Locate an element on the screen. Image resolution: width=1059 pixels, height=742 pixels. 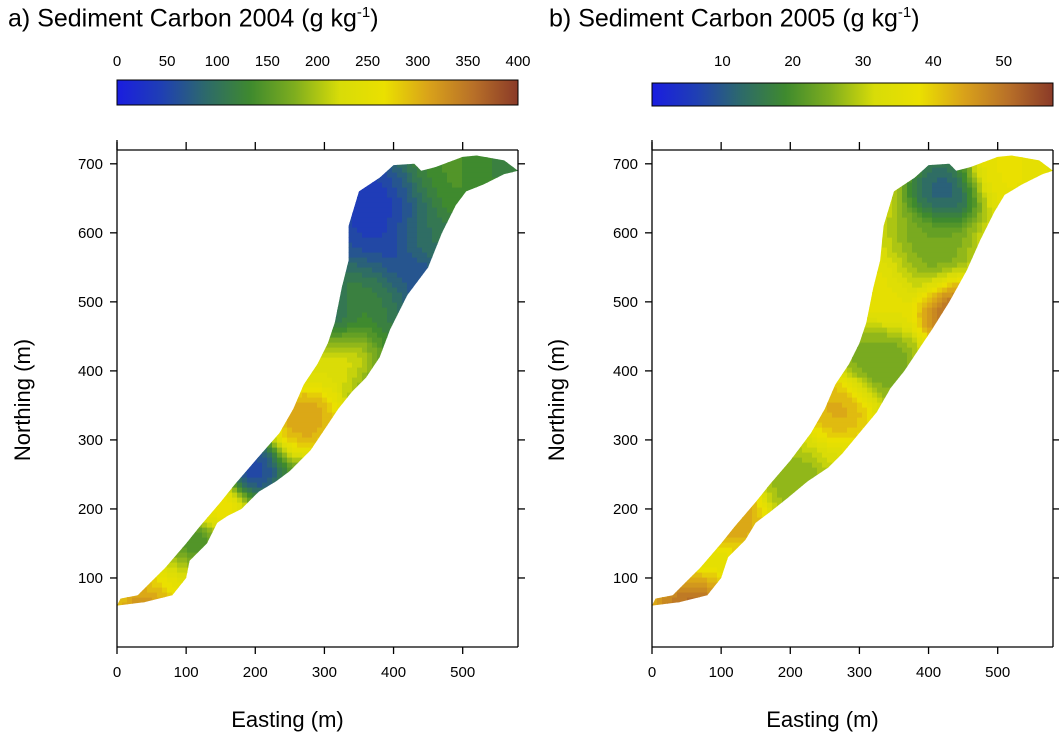
panel-a-title: a) Sediment Carbon 2004 (g kg-1) is located at coordinates (193, 18).